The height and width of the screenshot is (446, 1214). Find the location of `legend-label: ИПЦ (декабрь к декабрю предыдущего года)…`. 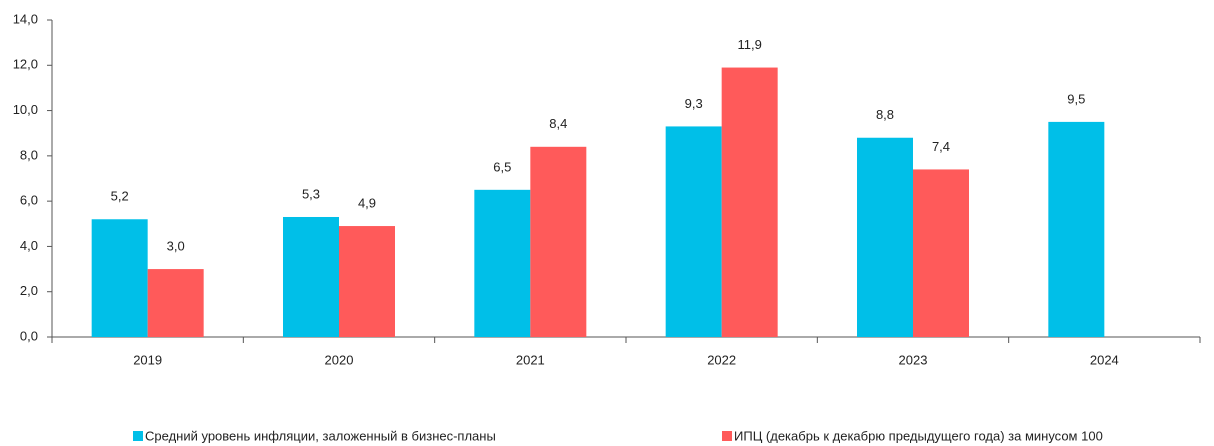

legend-label: ИПЦ (декабрь к декабрю предыдущего года)… is located at coordinates (918, 435).